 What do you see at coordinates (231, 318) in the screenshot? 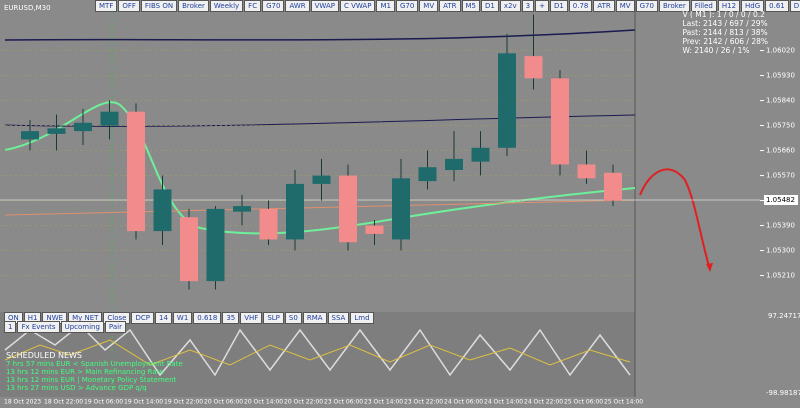
I see `panel-button: 35` at bounding box center [231, 318].